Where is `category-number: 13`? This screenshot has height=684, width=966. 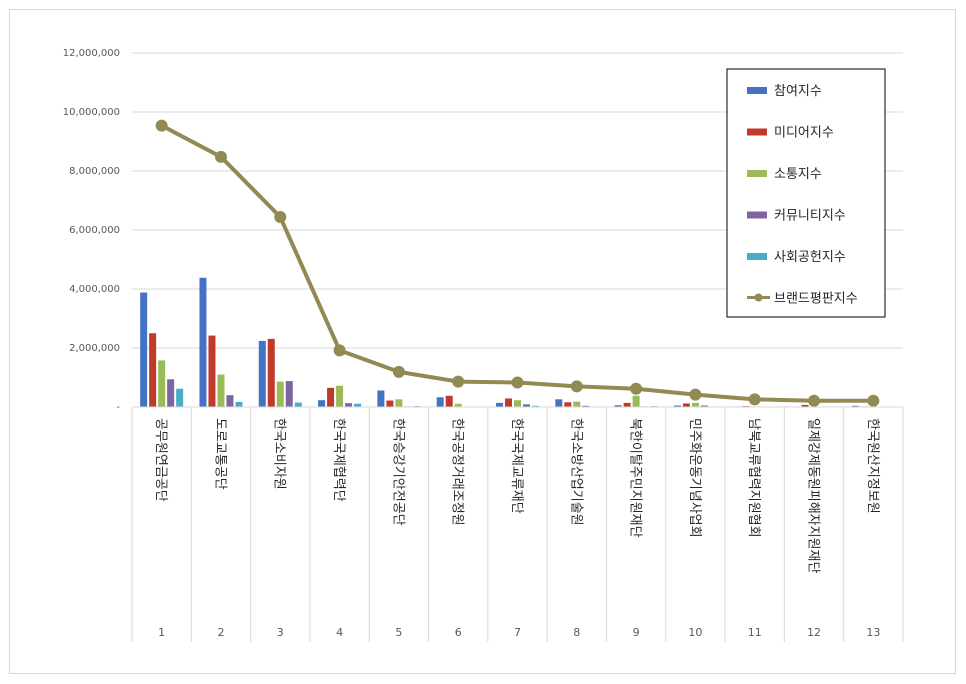 category-number: 13 is located at coordinates (873, 632).